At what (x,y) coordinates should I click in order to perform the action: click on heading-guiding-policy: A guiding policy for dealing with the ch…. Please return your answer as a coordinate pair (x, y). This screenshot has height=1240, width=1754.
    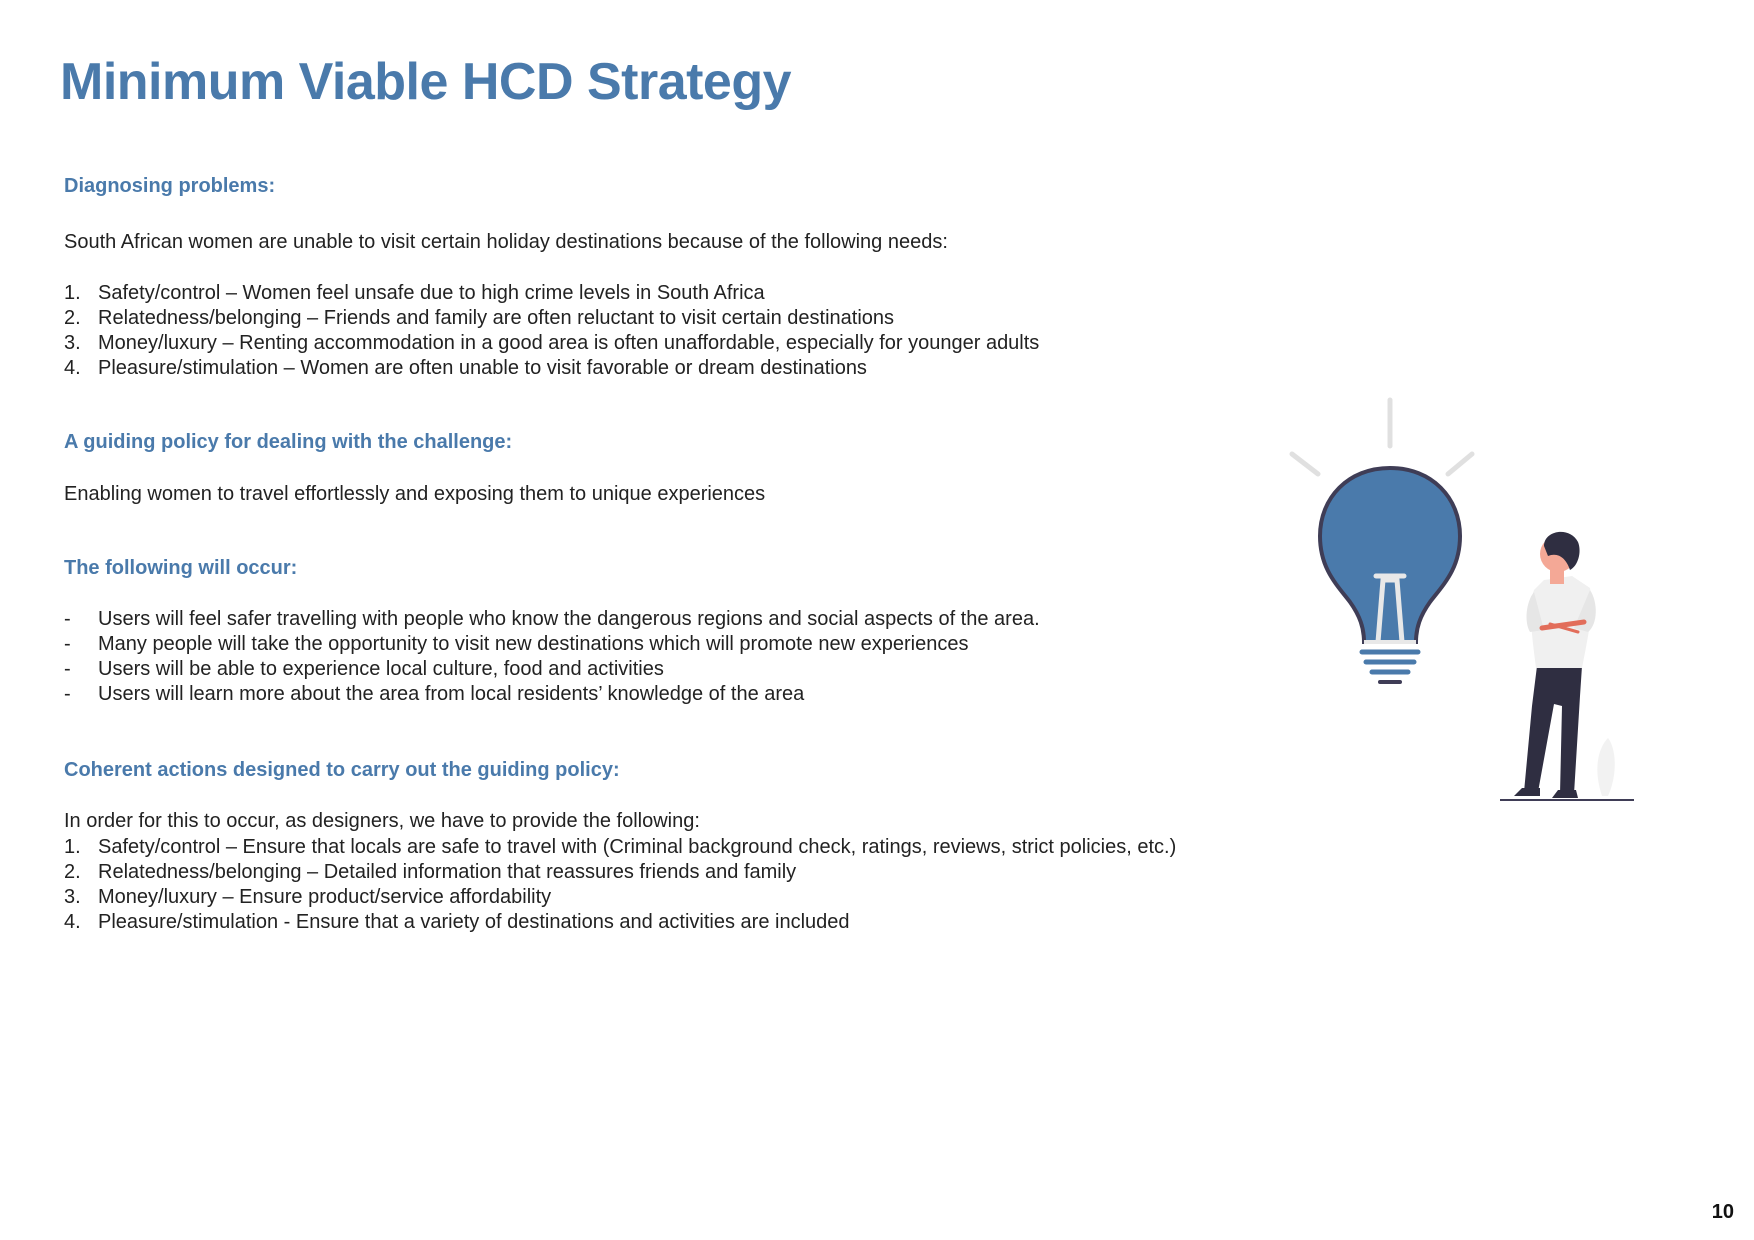
    Looking at the image, I should click on (288, 442).